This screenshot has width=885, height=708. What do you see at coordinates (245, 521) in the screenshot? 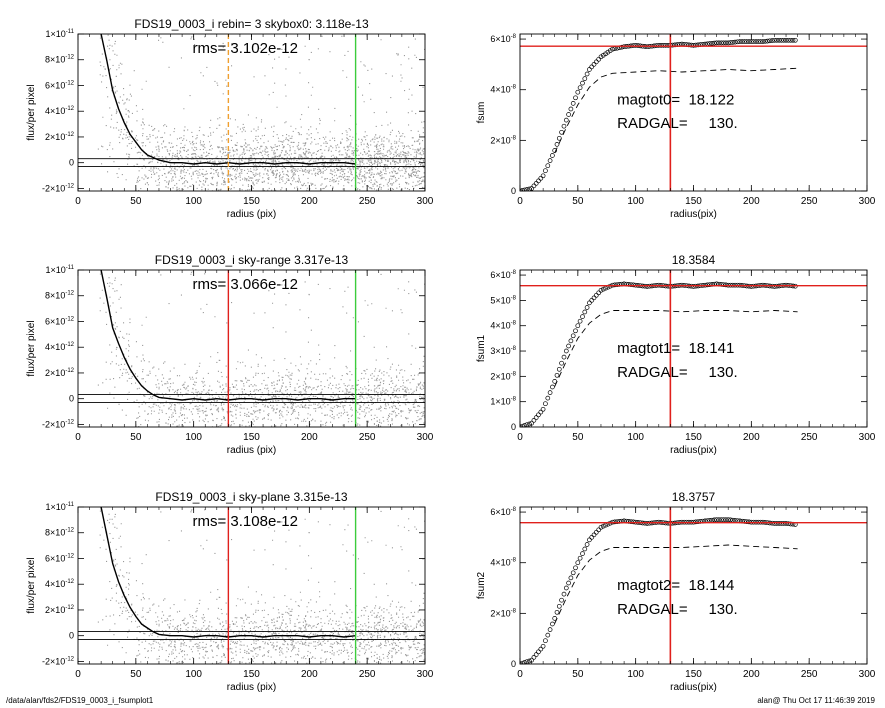
I see `rms-annotation: rms= 3.108e-12` at bounding box center [245, 521].